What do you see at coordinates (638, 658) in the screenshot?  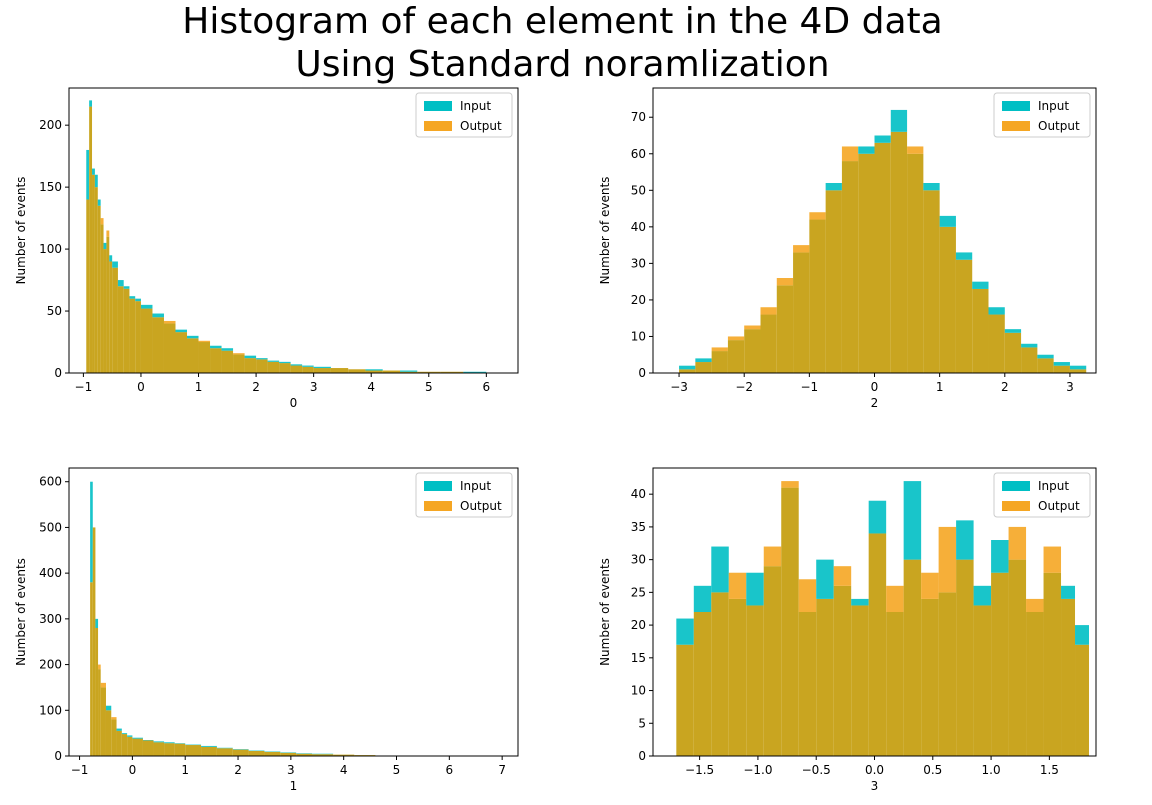 I see `y-tick-label: 15` at bounding box center [638, 658].